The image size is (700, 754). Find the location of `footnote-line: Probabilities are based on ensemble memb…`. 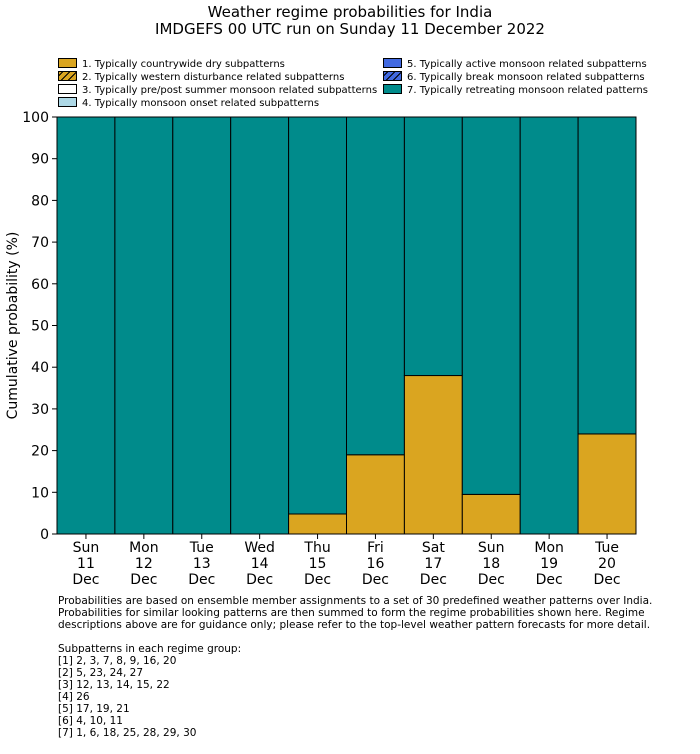

footnote-line: Probabilities are based on ensemble memb… is located at coordinates (355, 601).